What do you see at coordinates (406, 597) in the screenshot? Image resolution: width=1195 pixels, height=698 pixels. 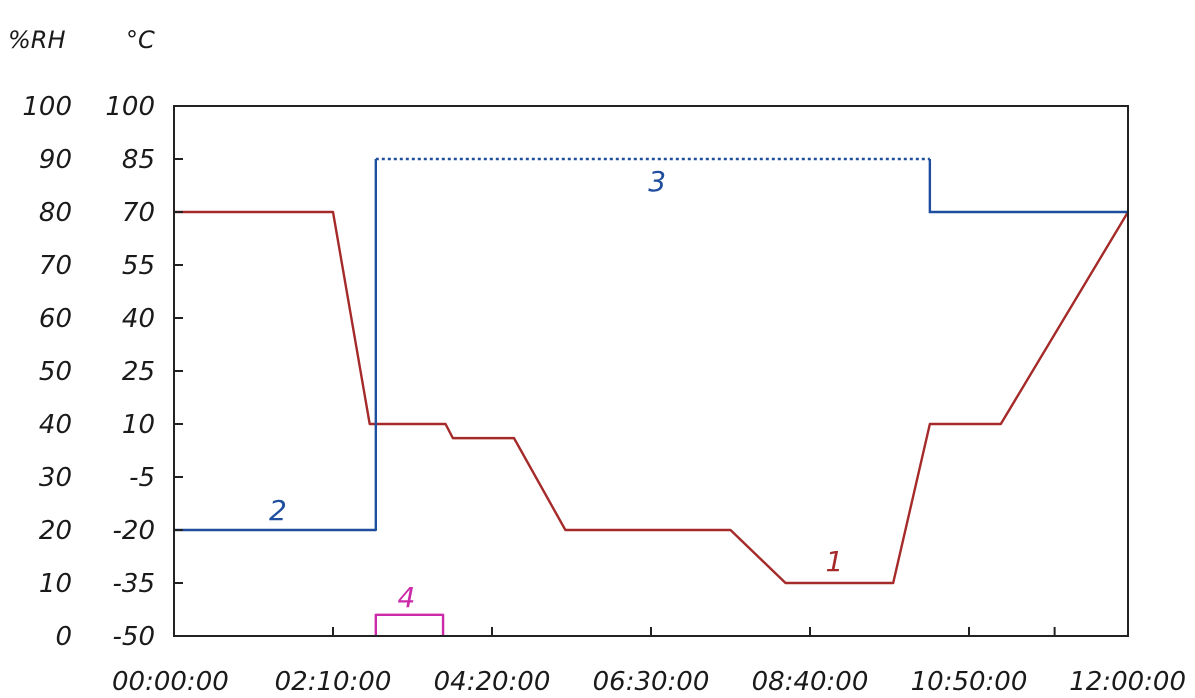 I see `series-4-callout: 4` at bounding box center [406, 597].